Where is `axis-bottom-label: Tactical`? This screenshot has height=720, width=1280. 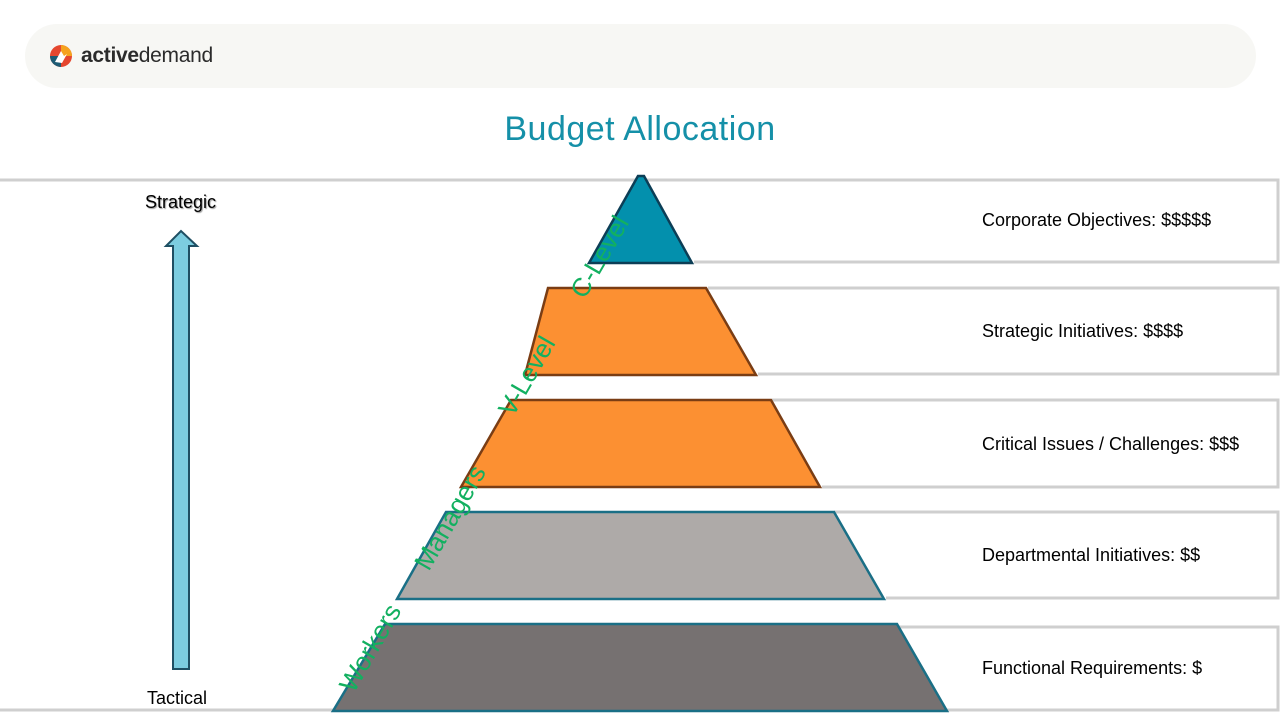 axis-bottom-label: Tactical is located at coordinates (177, 698).